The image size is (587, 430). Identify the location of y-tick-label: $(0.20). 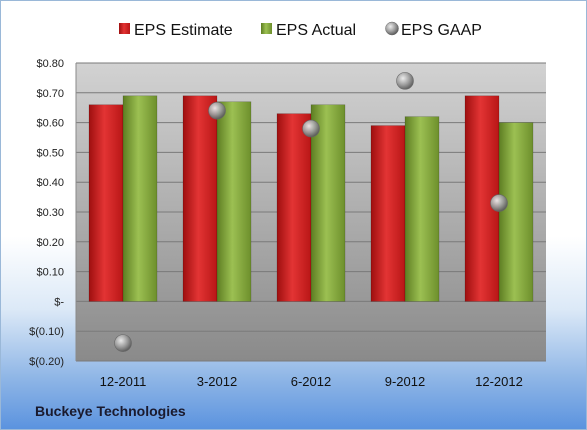
(46, 362).